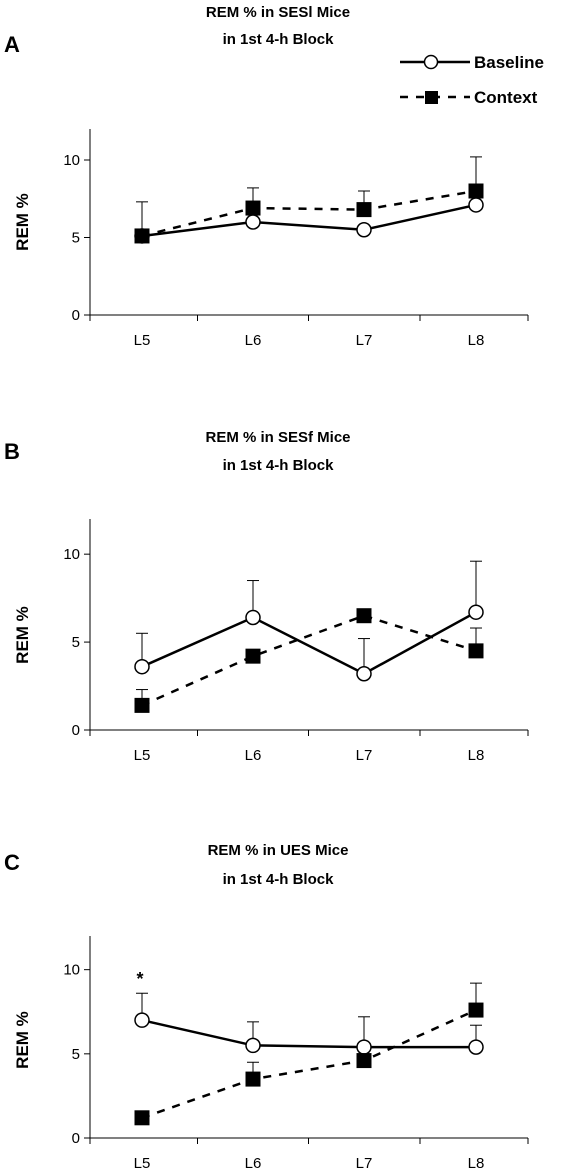  I want to click on panel-letter: A, so click(12, 44).